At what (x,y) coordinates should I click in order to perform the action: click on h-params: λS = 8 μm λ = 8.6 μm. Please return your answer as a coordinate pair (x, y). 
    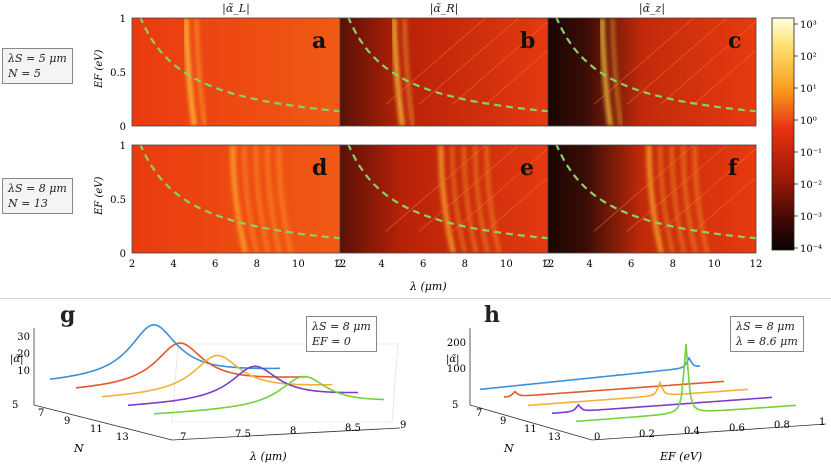
    Looking at the image, I should click on (767, 334).